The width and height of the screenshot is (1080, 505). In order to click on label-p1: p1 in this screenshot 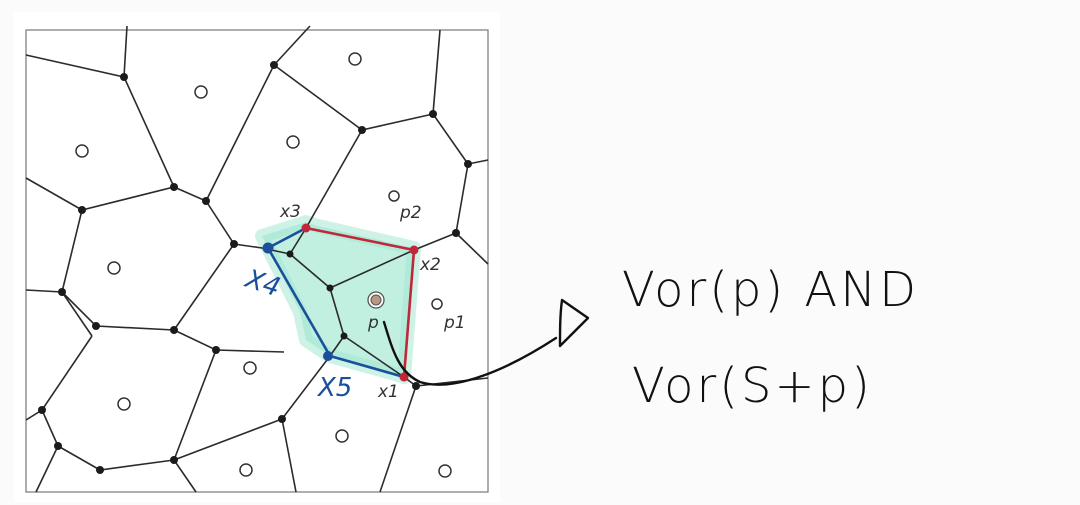, I will do `click(454, 323)`.